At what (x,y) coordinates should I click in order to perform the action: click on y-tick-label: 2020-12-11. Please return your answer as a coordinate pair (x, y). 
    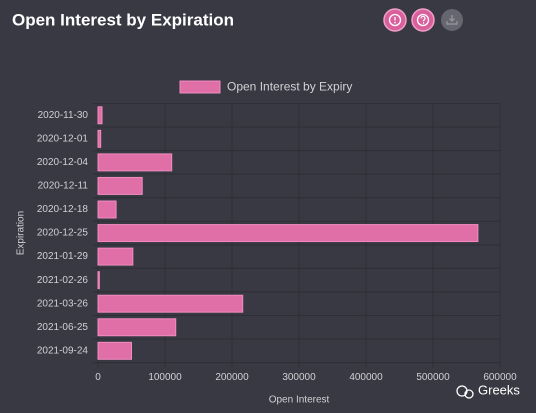
    Looking at the image, I should click on (63, 186).